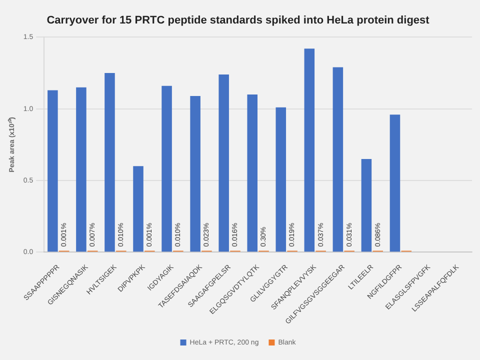 This screenshot has height=360, width=480. Describe the element at coordinates (238, 20) in the screenshot. I see `chart-title: Carryover for 15 PRTC peptide standards spiked into HeLa protein digest` at that location.